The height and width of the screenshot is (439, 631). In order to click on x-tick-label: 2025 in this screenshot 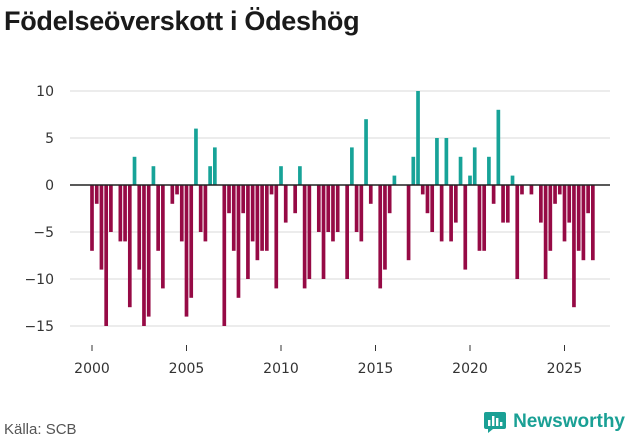, I will do `click(565, 369)`.